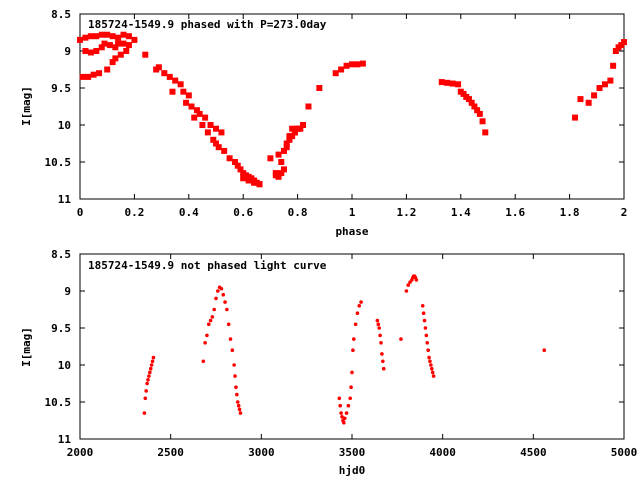 The height and width of the screenshot is (480, 640). What do you see at coordinates (26, 347) in the screenshot?
I see `y-axis-label: I[mag]` at bounding box center [26, 347].